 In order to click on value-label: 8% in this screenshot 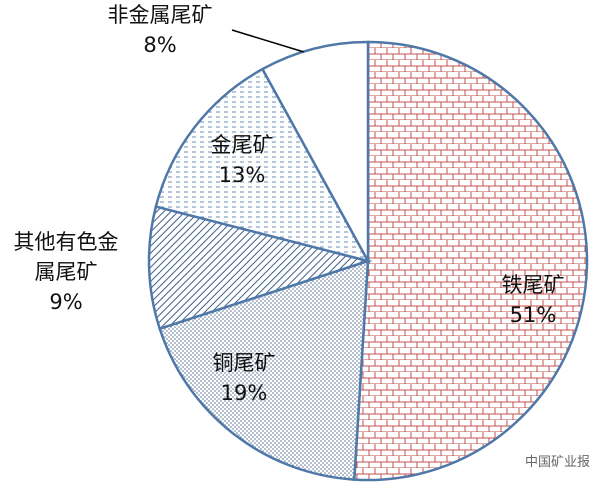, I will do `click(160, 45)`.